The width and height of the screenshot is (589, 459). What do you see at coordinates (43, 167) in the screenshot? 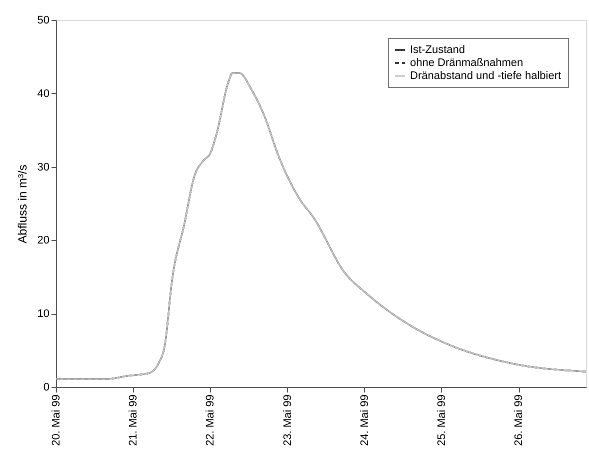
I see `y-tick-label: 30` at bounding box center [43, 167].